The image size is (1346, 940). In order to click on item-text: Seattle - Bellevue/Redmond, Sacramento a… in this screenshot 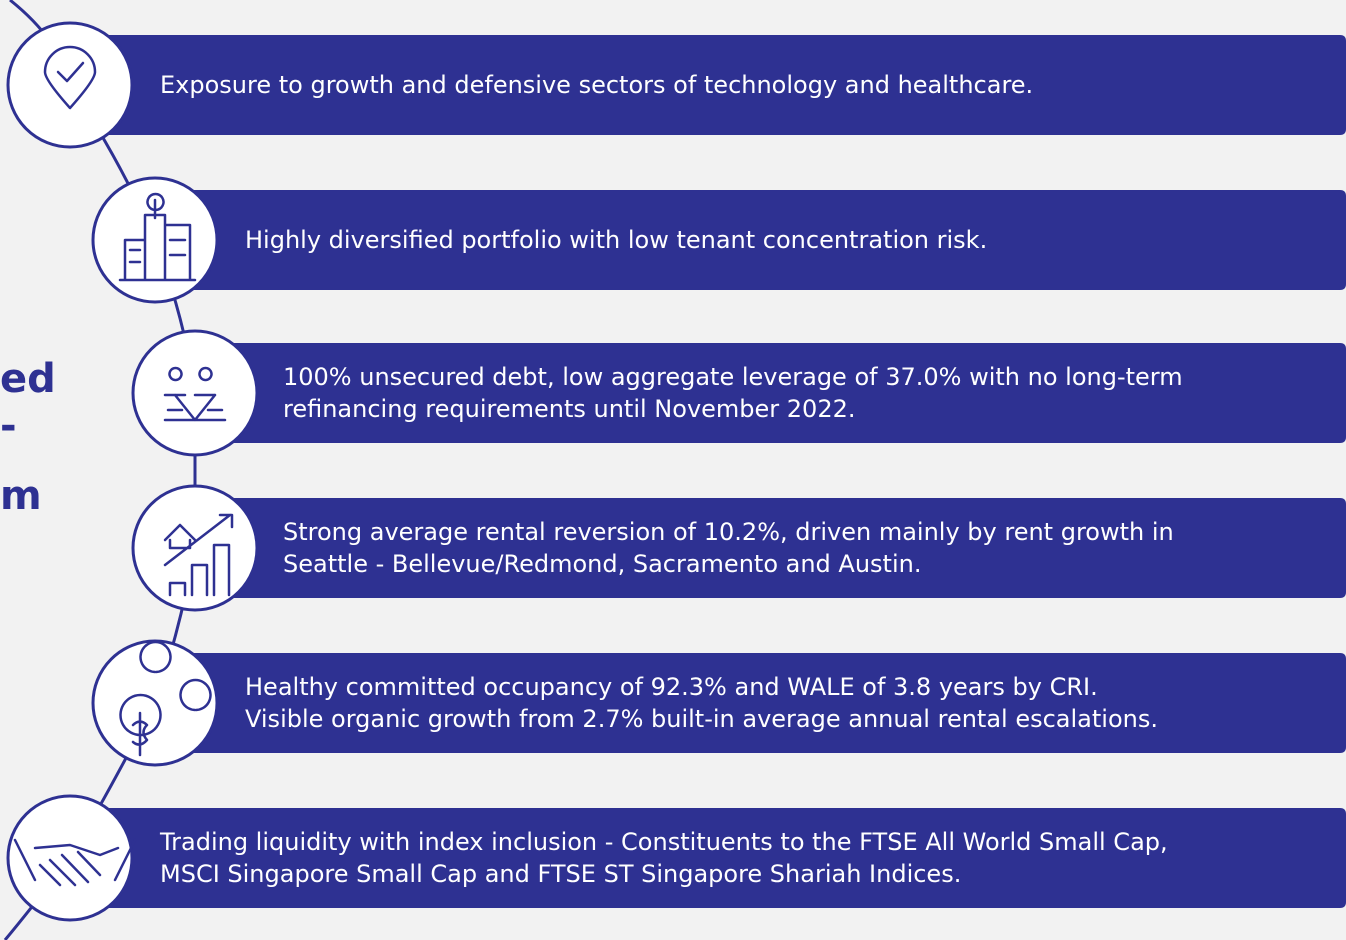, I will do `click(602, 564)`.